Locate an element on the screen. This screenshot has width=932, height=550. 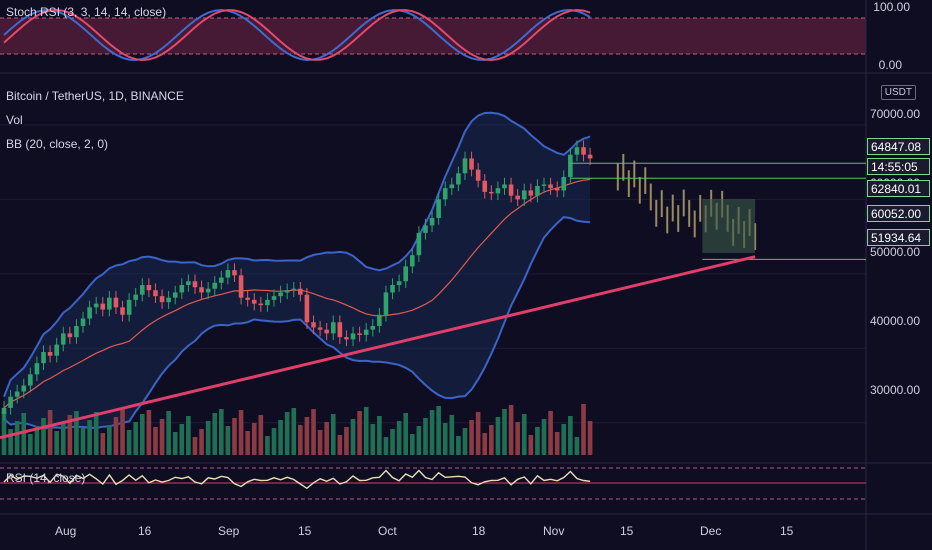
price-tag-support: 51934.64 is located at coordinates (898, 237).